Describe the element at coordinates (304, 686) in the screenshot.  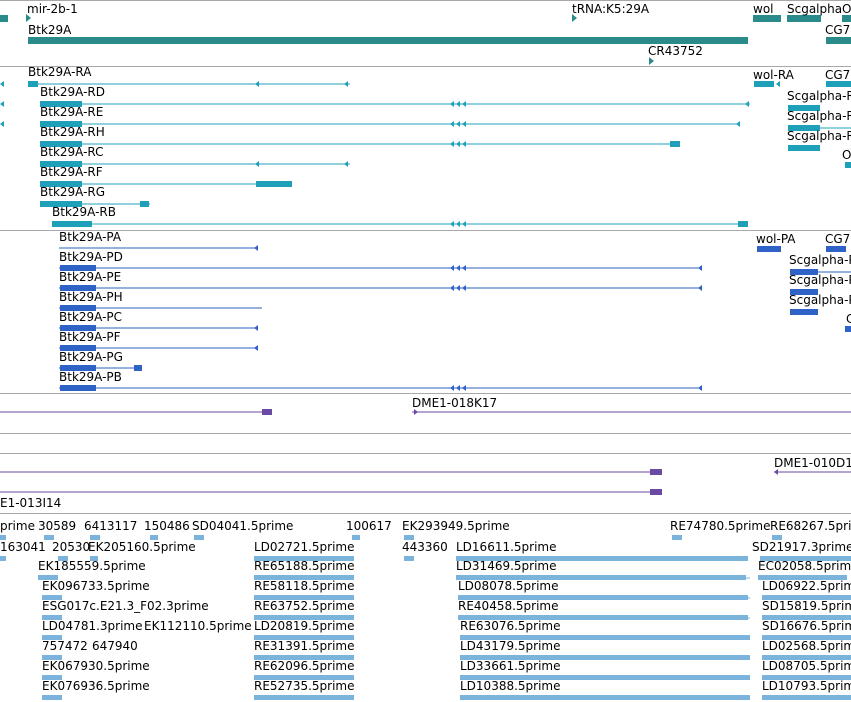
I see `est-label: RE52735.5prime` at that location.